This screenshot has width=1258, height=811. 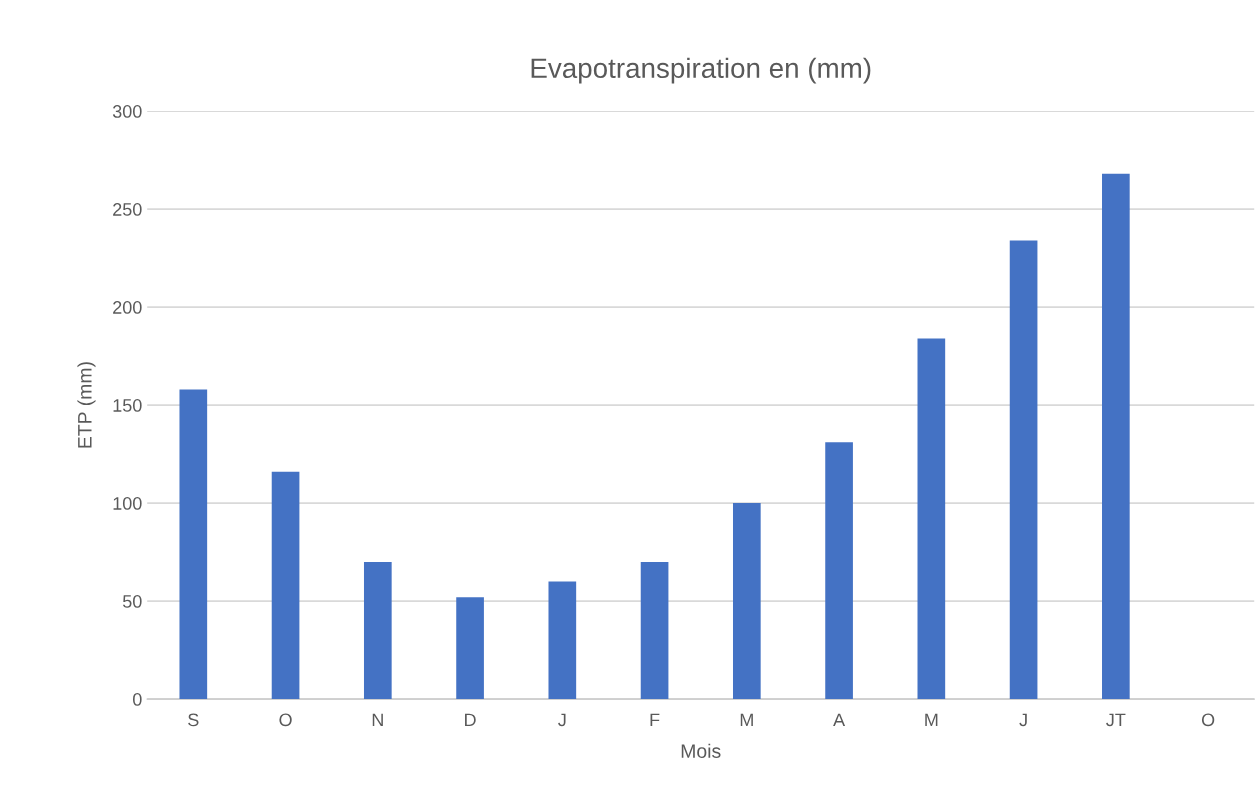 What do you see at coordinates (127, 209) in the screenshot?
I see `y-tick-label: 250` at bounding box center [127, 209].